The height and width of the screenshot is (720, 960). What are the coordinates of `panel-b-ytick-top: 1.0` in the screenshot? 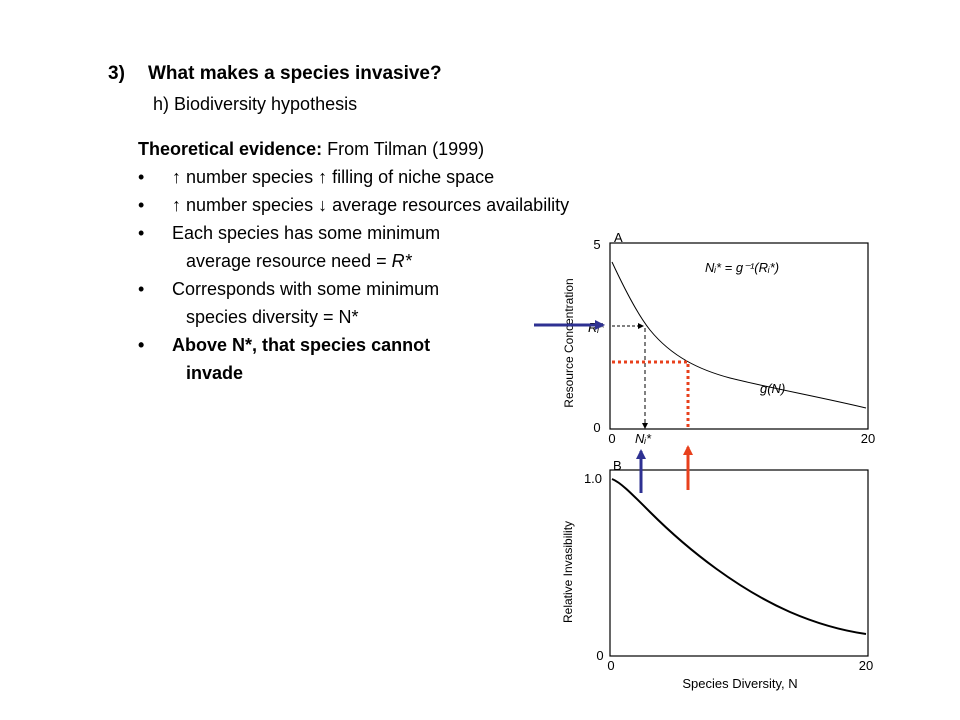 It's located at (593, 478).